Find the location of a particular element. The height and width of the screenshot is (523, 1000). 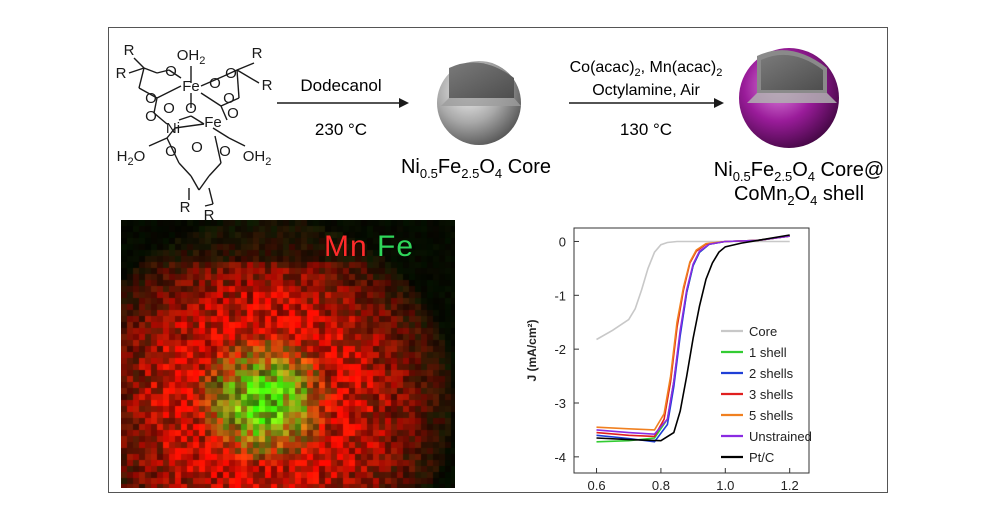

y-axis-label: J (mA/cm²) is located at coordinates (532, 350).